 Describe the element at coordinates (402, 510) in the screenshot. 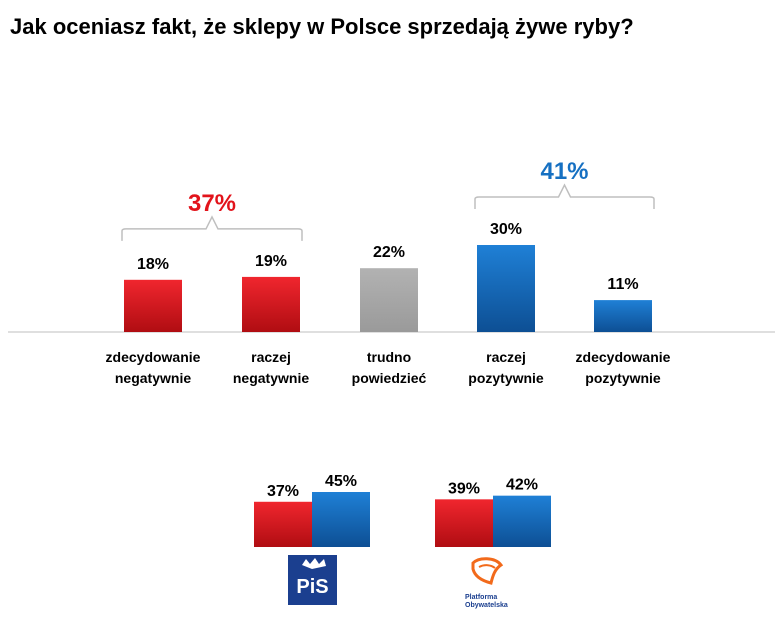

I see `party-comparison-charts: 37% 45% 39% 42%` at that location.